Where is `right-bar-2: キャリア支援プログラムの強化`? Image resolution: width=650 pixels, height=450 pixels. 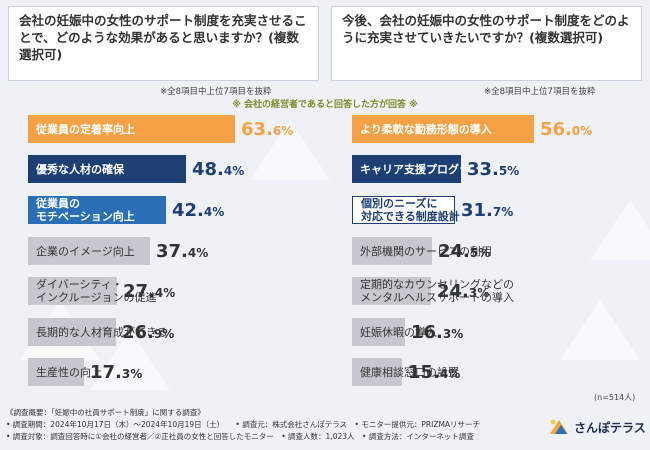
right-bar-2: キャリア支援プログラムの強化 is located at coordinates (433, 169).